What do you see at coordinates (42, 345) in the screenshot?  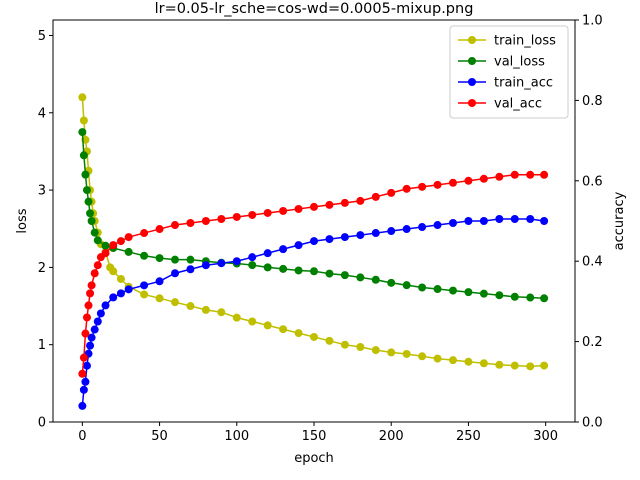 I see `y-left-tick-label: 1` at bounding box center [42, 345].